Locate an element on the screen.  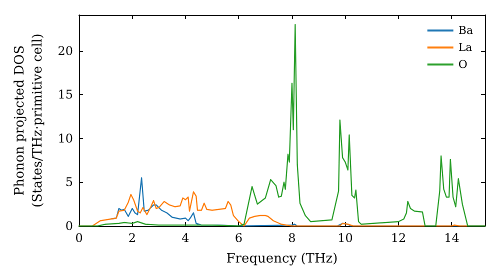
y-tick-label: 15 is located at coordinates (65, 95).